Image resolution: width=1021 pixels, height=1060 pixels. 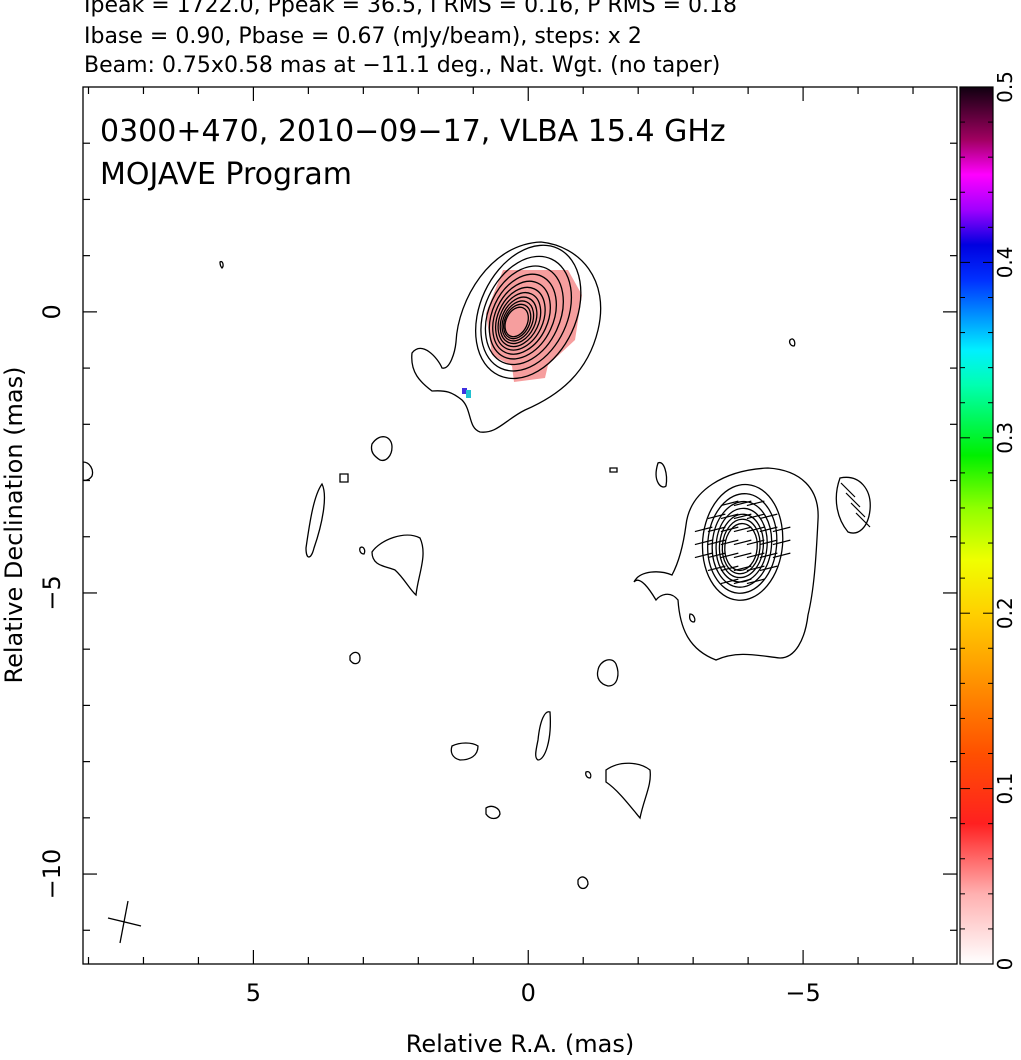 I want to click on x-tick-label: −5, so click(x=802, y=993).